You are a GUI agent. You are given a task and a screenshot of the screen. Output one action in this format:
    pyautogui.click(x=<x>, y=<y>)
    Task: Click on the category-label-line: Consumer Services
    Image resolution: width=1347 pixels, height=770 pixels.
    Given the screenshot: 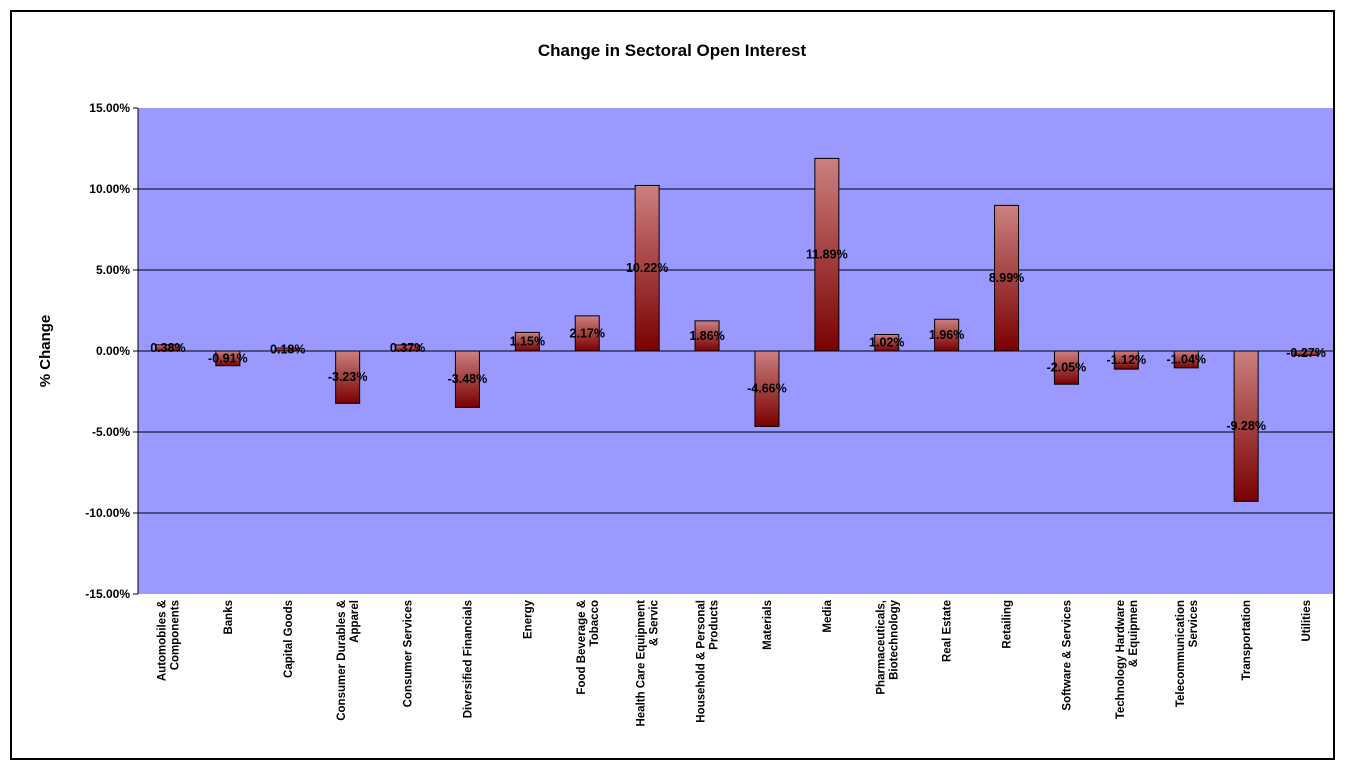 What is the action you would take?
    pyautogui.click(x=409, y=653)
    